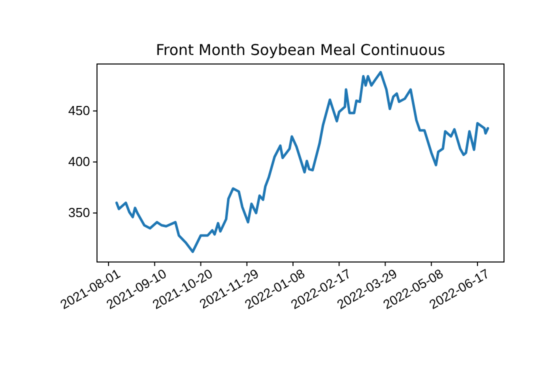 This screenshot has width=560, height=369. Describe the element at coordinates (79, 212) in the screenshot. I see `y-tick-label: 350` at that location.